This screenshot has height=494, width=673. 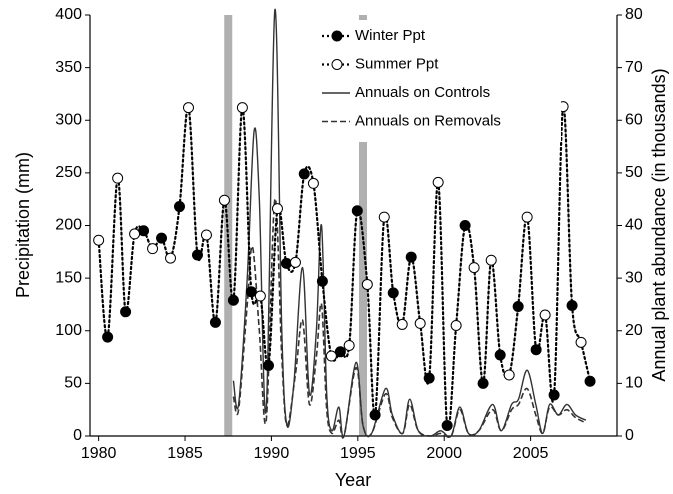 What do you see at coordinates (68, 277) in the screenshot?
I see `y-tick-label: 150` at bounding box center [68, 277].